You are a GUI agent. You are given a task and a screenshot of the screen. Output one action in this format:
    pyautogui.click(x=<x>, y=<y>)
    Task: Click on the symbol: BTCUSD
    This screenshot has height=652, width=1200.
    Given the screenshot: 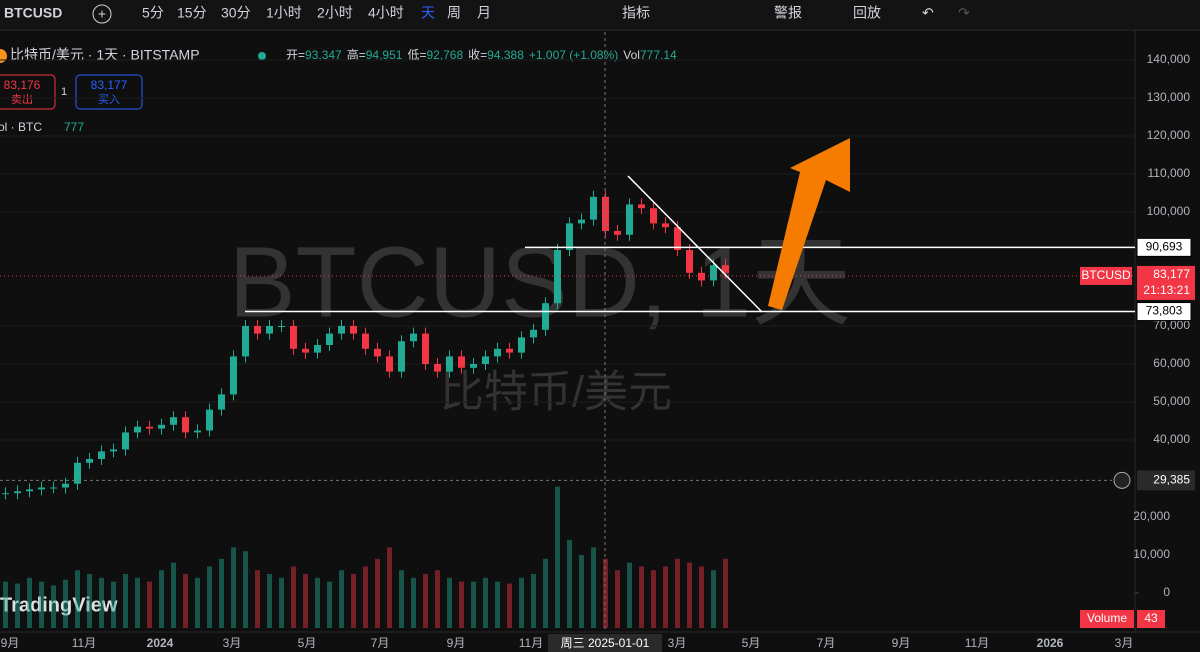 What is the action you would take?
    pyautogui.click(x=33, y=13)
    